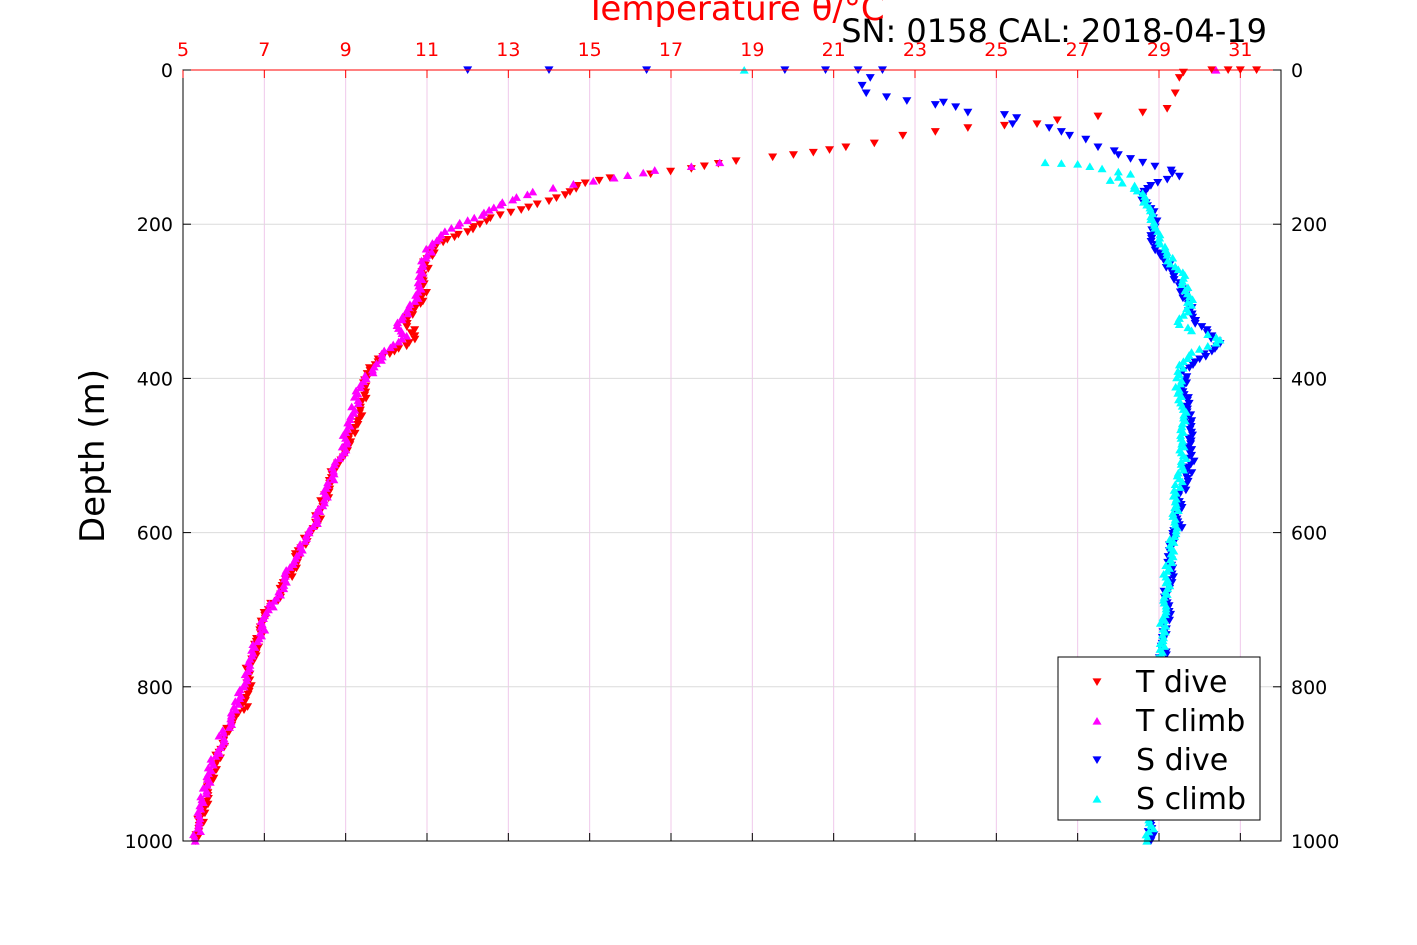 This screenshot has height=945, width=1417. What do you see at coordinates (1078, 50) in the screenshot?
I see `x-tick-label: 27` at bounding box center [1078, 50].